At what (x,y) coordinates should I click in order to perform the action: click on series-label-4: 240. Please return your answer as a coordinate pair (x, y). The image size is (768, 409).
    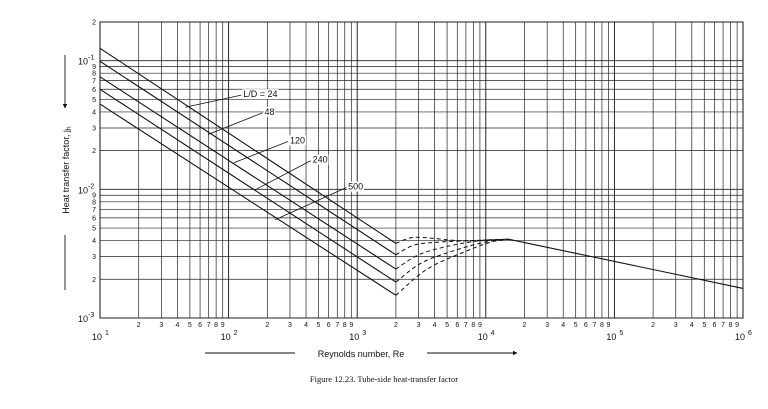
    Looking at the image, I should click on (320, 160).